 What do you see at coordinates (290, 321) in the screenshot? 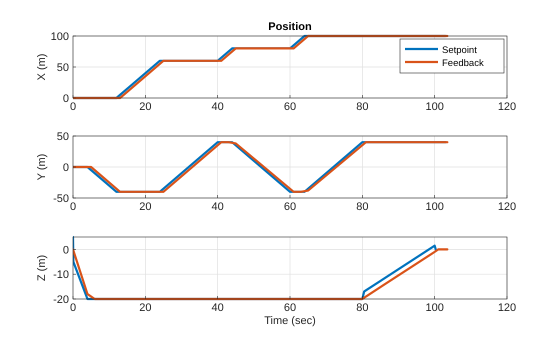
I see `x-axis-title: Time (sec)` at bounding box center [290, 321].